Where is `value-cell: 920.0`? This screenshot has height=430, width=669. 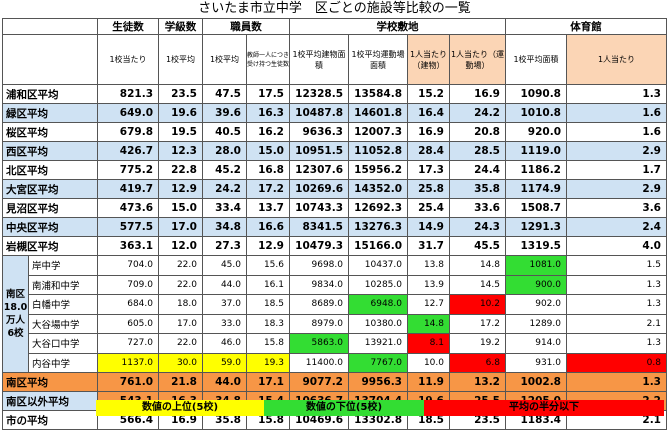
value-cell: 920.0 is located at coordinates (536, 132).